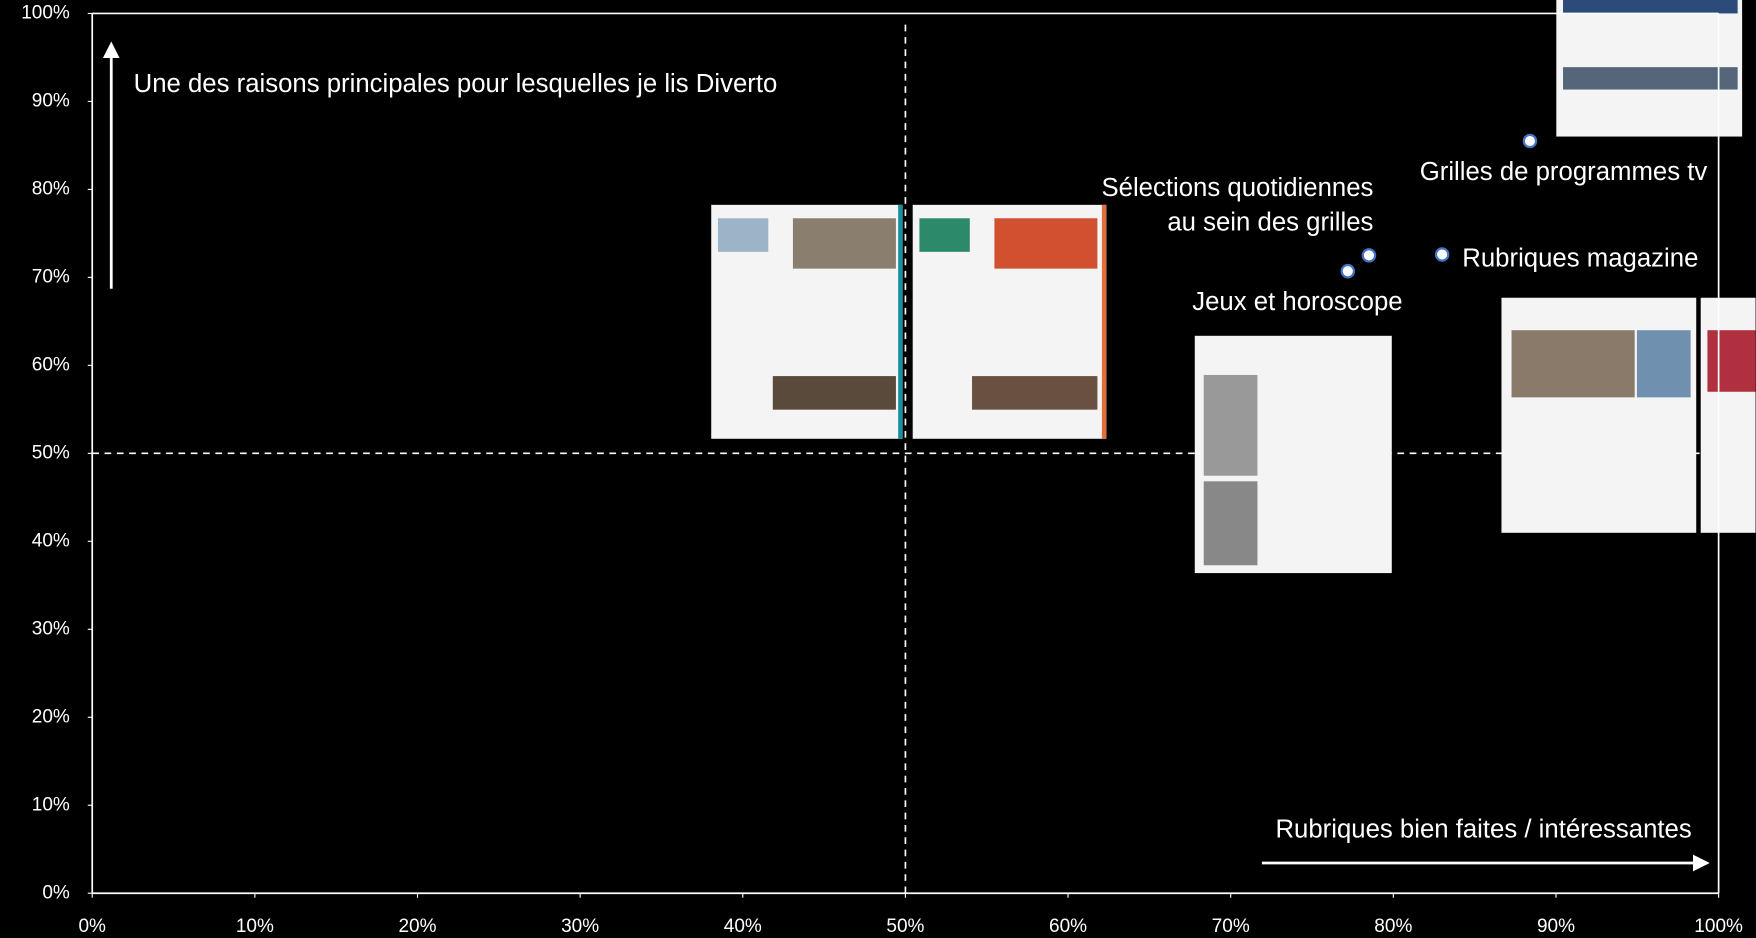 The width and height of the screenshot is (1756, 938). I want to click on y-tick-label: 70%, so click(51, 276).